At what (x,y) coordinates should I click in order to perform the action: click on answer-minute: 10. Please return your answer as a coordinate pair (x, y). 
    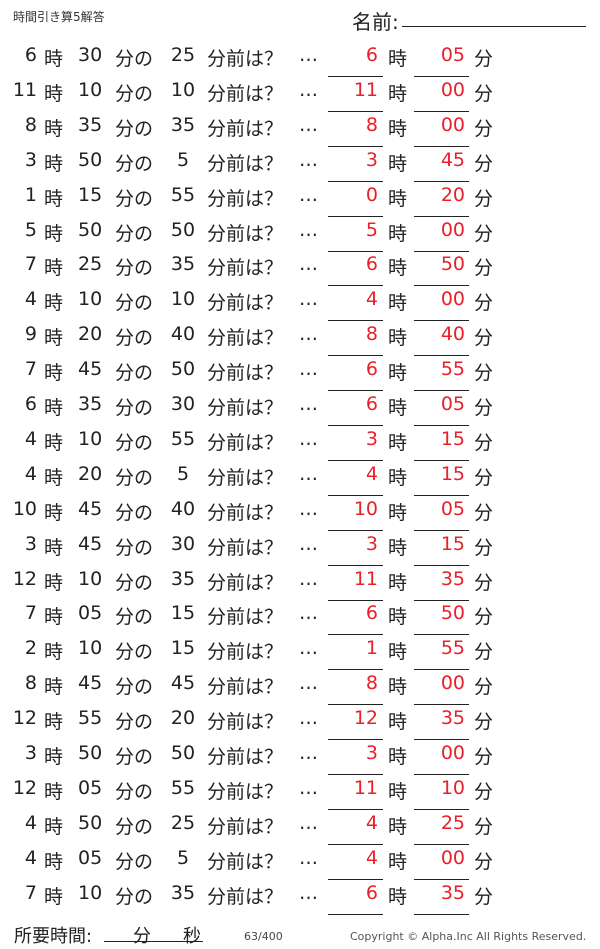
    Looking at the image, I should click on (452, 787).